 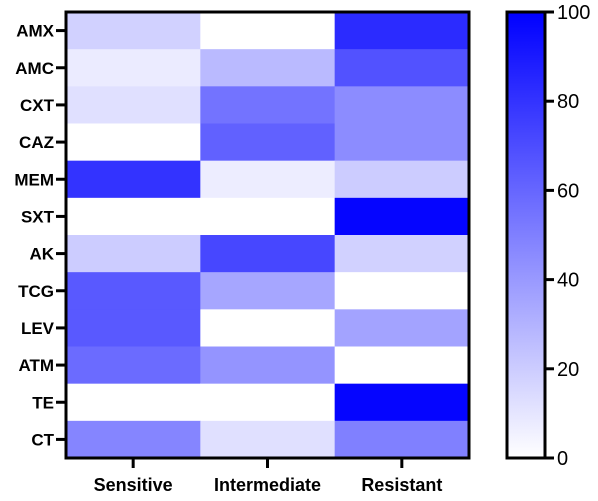 I want to click on y-tick-label: AMX, so click(x=35, y=31).